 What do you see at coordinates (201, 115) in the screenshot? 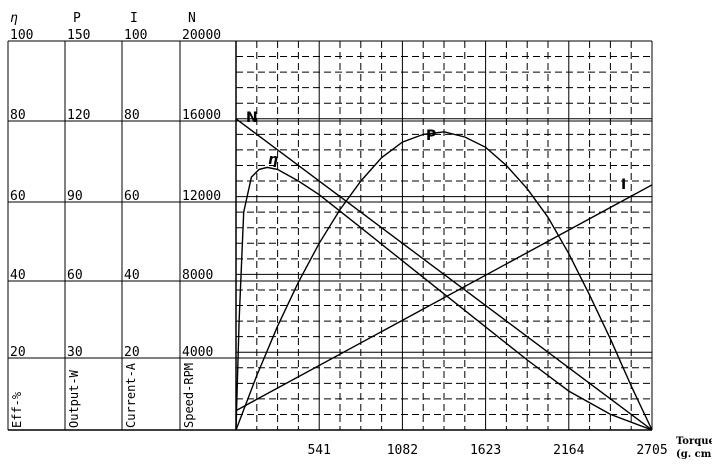
I see `axis-tick-label: 16000` at bounding box center [201, 115].